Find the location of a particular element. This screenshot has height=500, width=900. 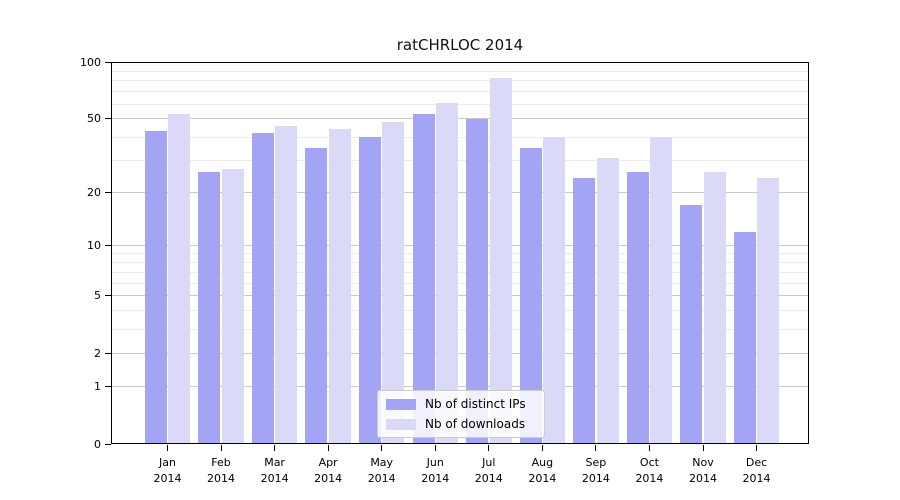

bar-ips-may is located at coordinates (370, 290).